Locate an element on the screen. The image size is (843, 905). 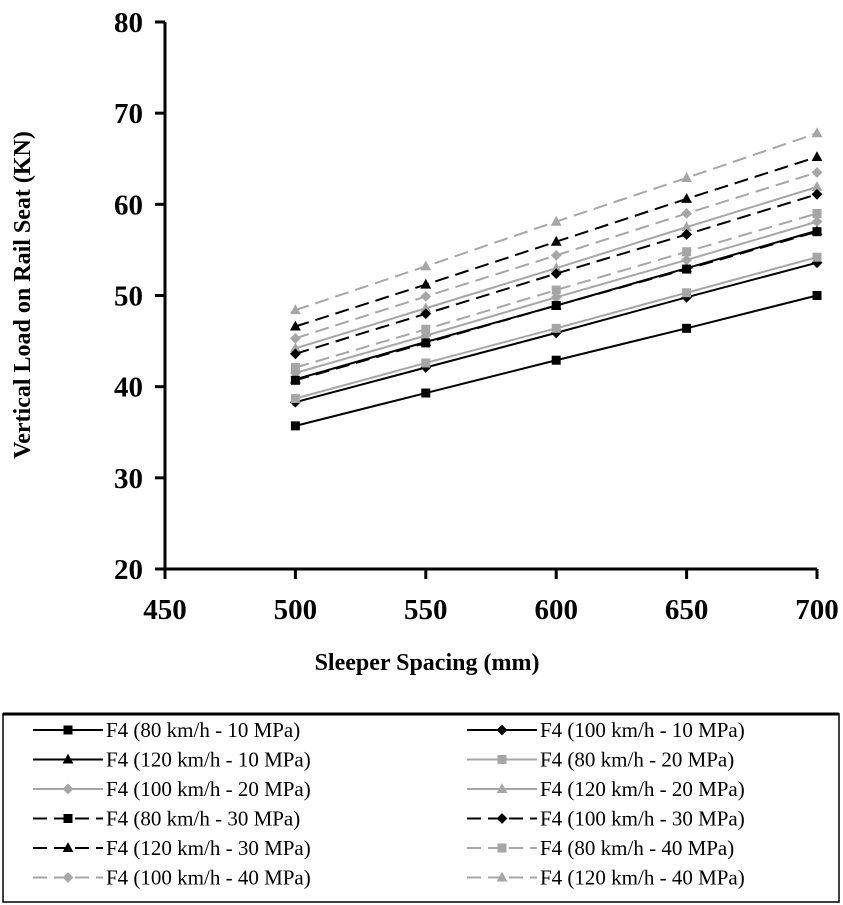
legend-label: F4 (120 km/h - 20 MPa) is located at coordinates (642, 789).